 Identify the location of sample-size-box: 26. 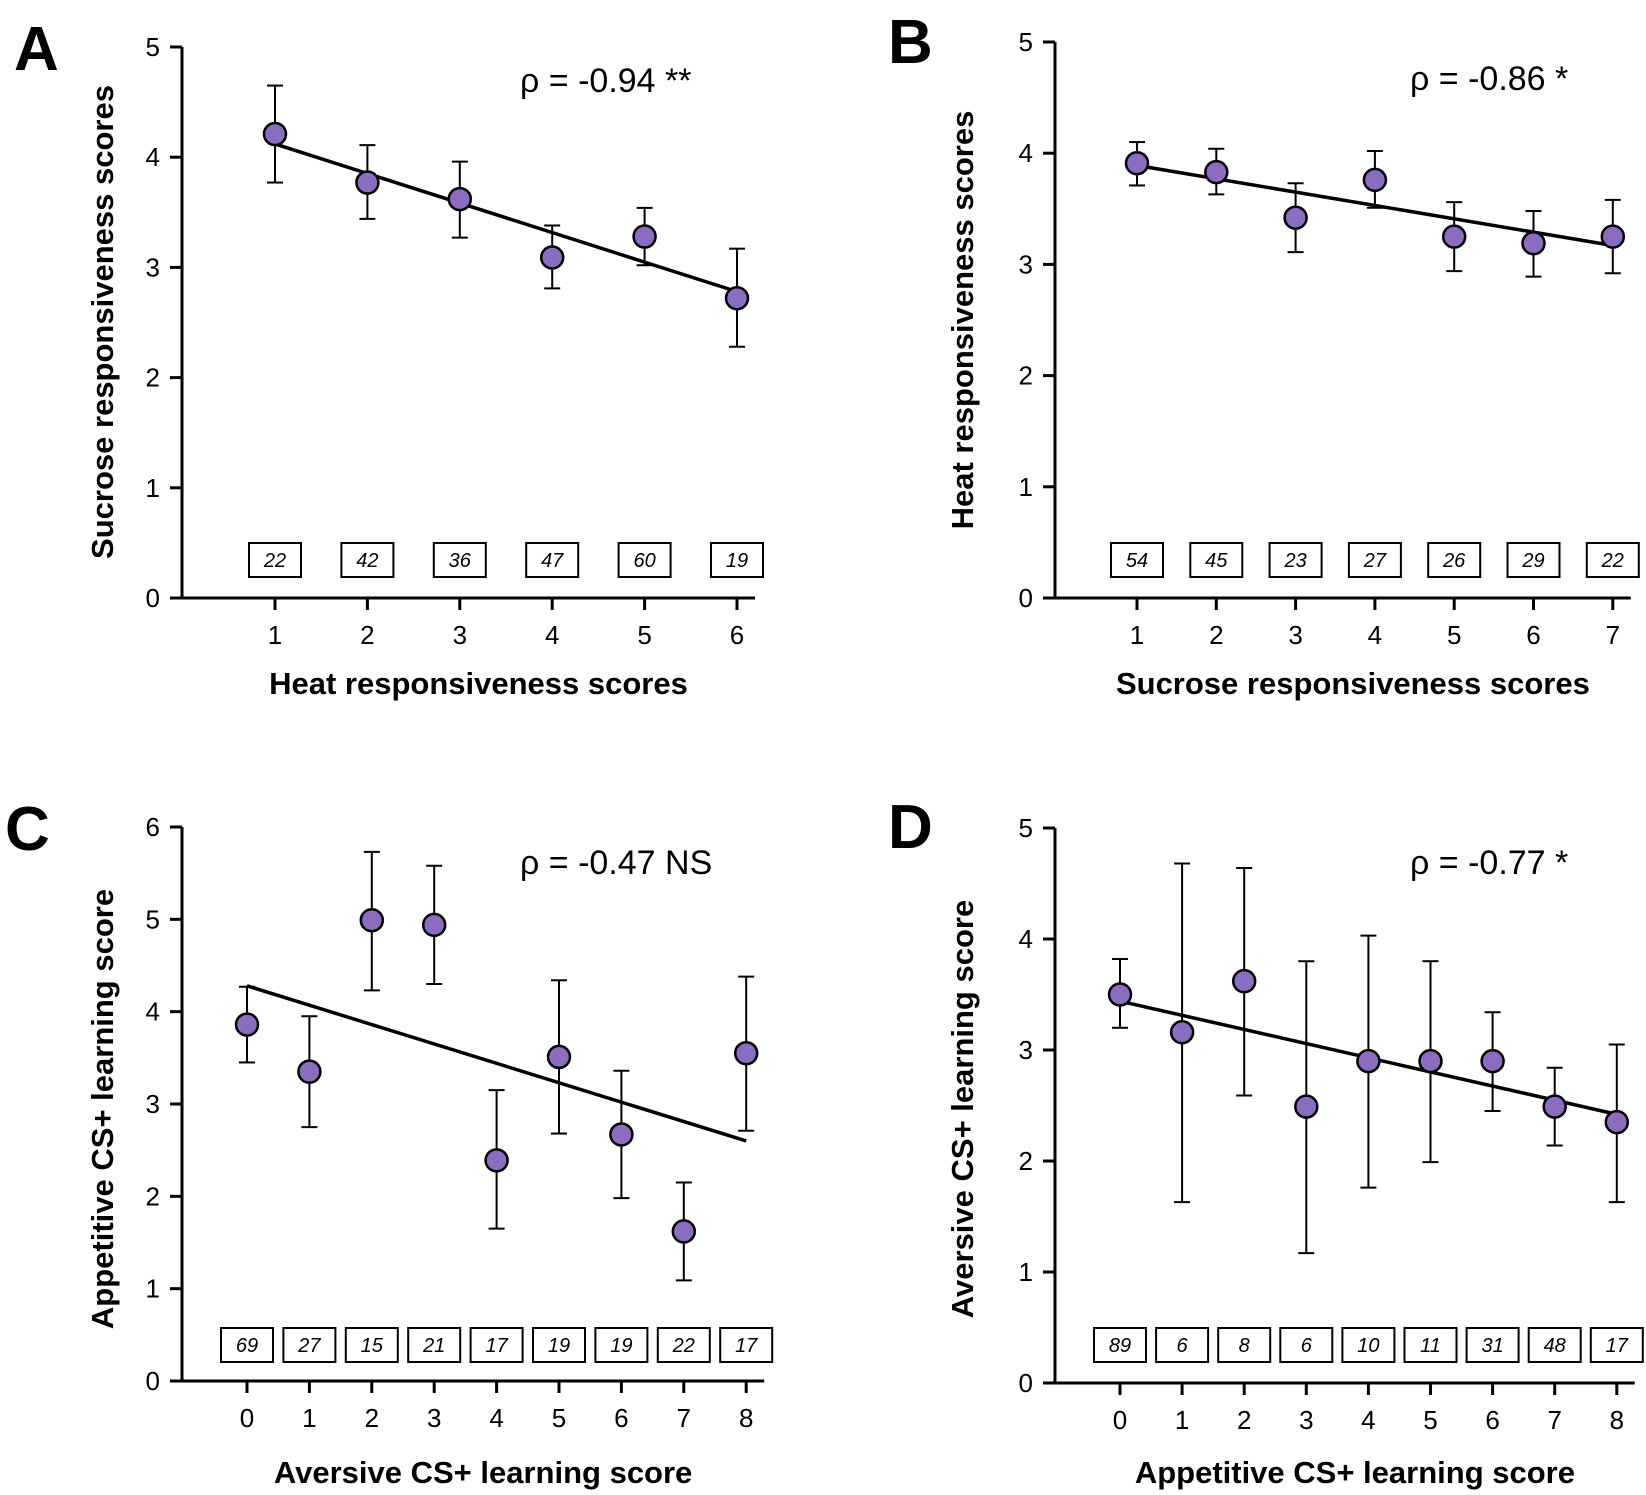
(1454, 560).